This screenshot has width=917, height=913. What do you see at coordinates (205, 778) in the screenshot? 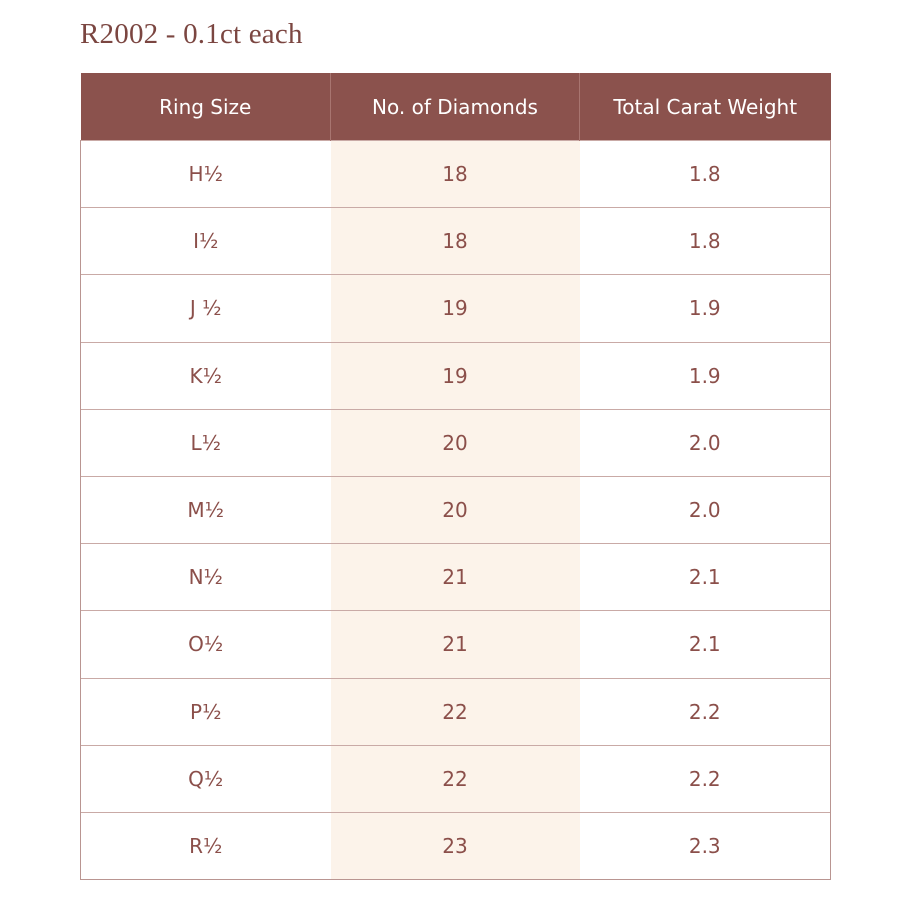
I see `table-cell: Q½` at bounding box center [205, 778].